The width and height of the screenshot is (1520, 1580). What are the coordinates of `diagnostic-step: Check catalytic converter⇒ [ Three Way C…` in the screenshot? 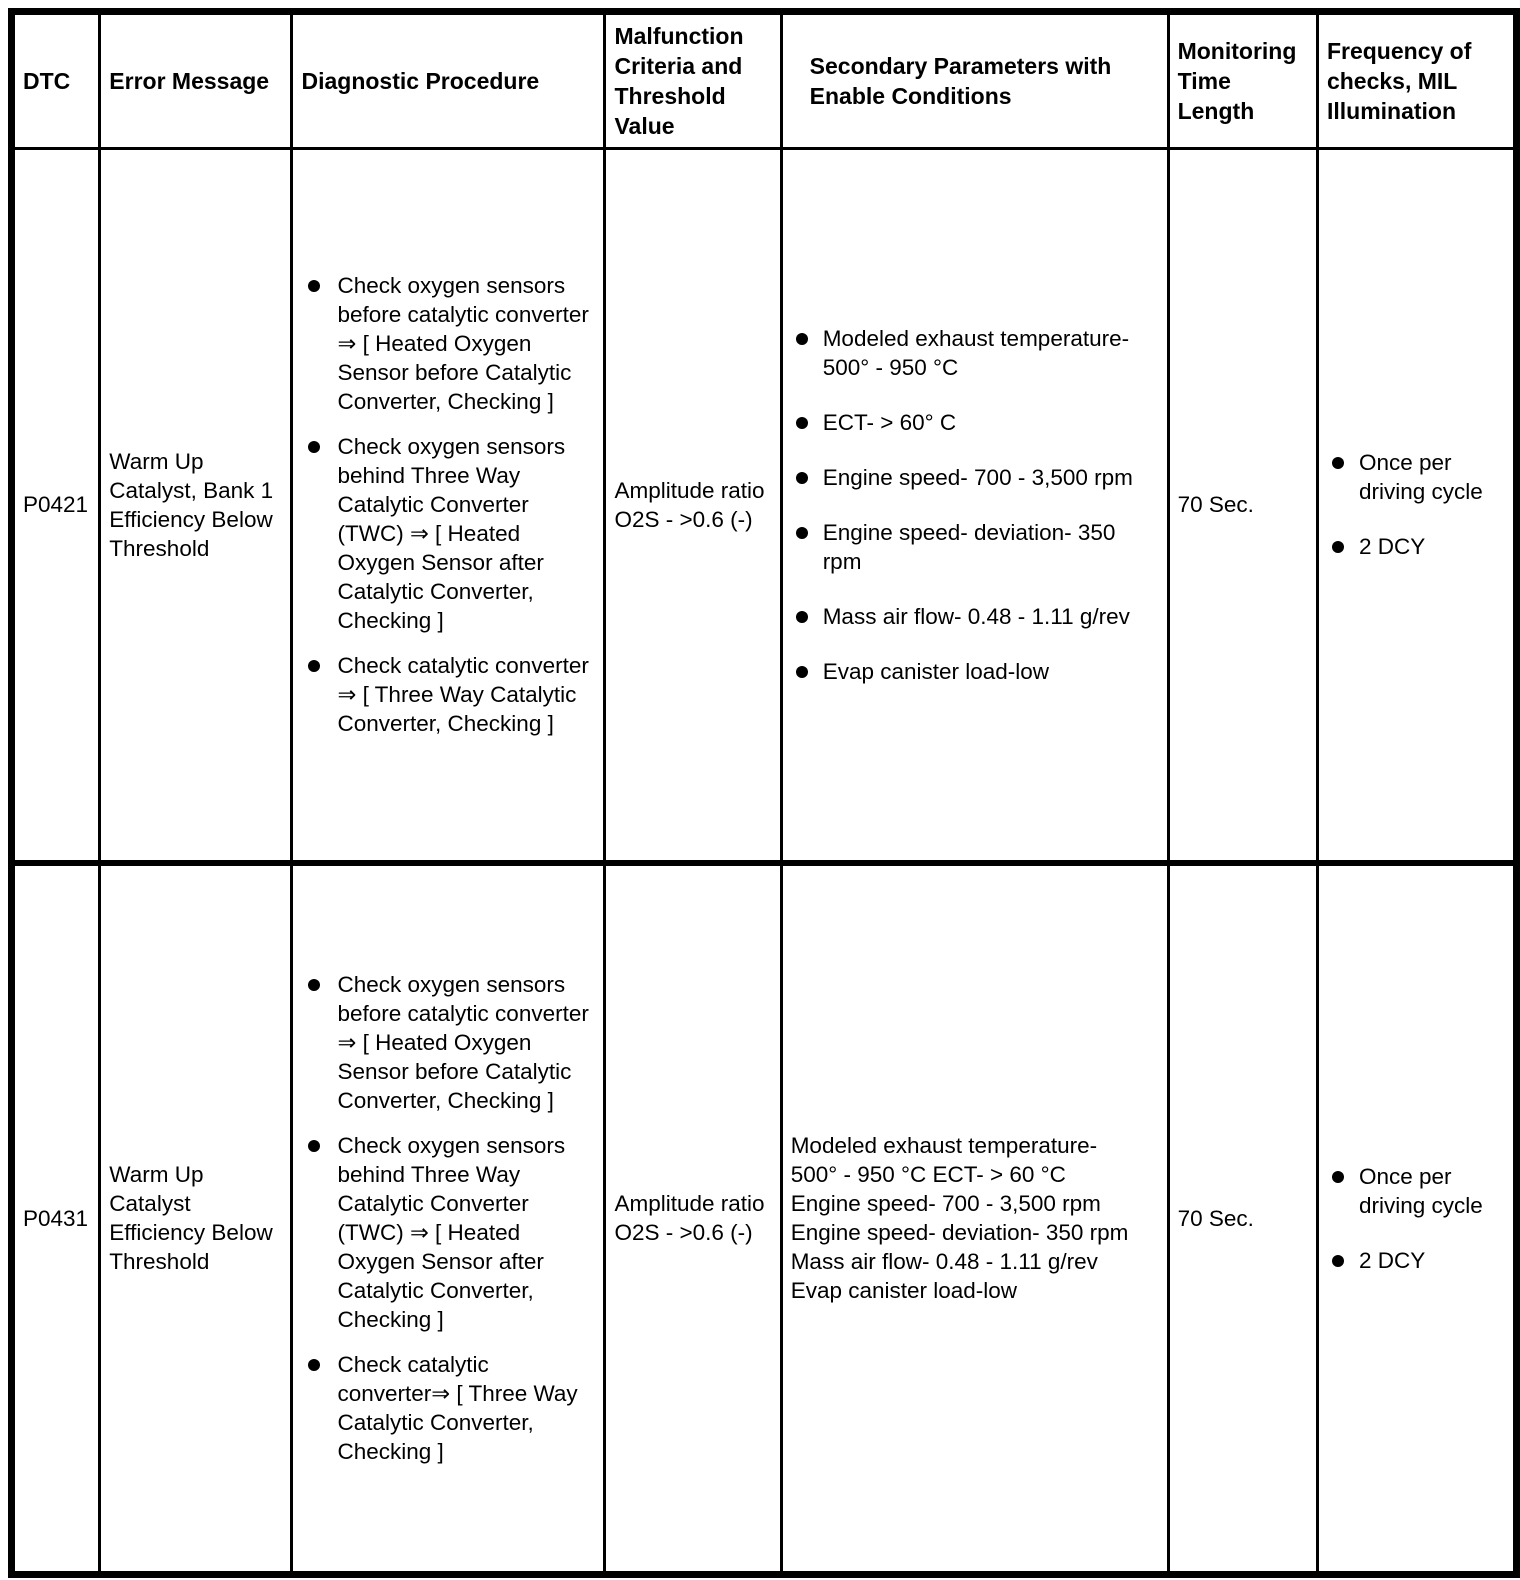 It's located at (448, 1408).